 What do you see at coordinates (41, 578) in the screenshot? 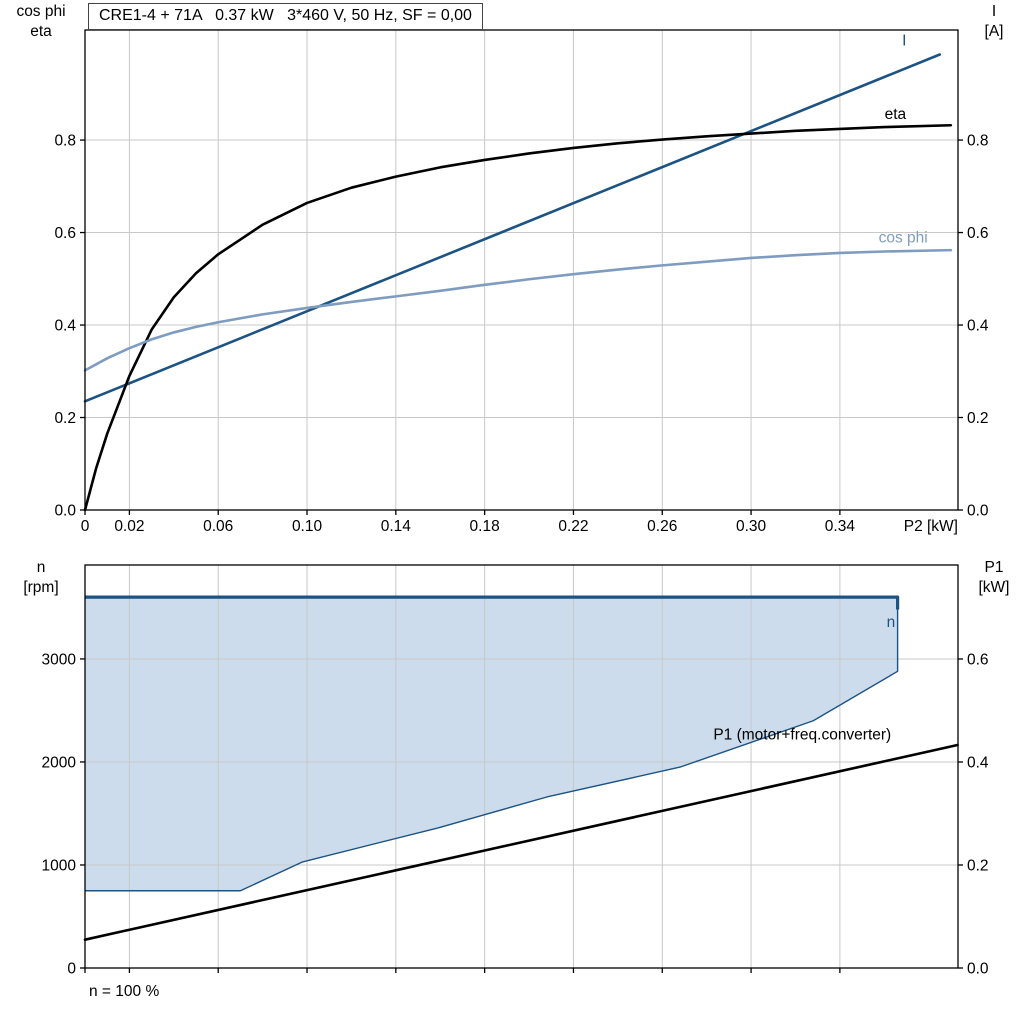
I see `bottom-chart-left-axis-title: n [rpm]` at bounding box center [41, 578].